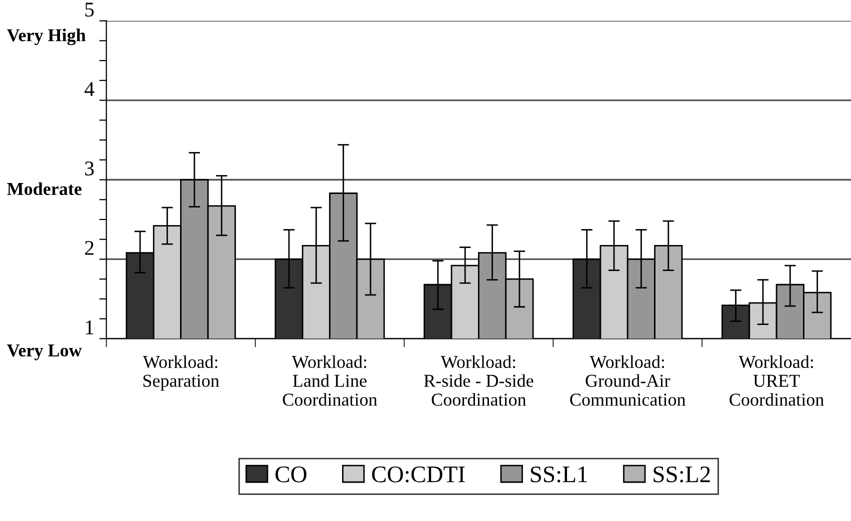 The height and width of the screenshot is (521, 851). What do you see at coordinates (89, 247) in the screenshot?
I see `y-tick-label: 2` at bounding box center [89, 247].